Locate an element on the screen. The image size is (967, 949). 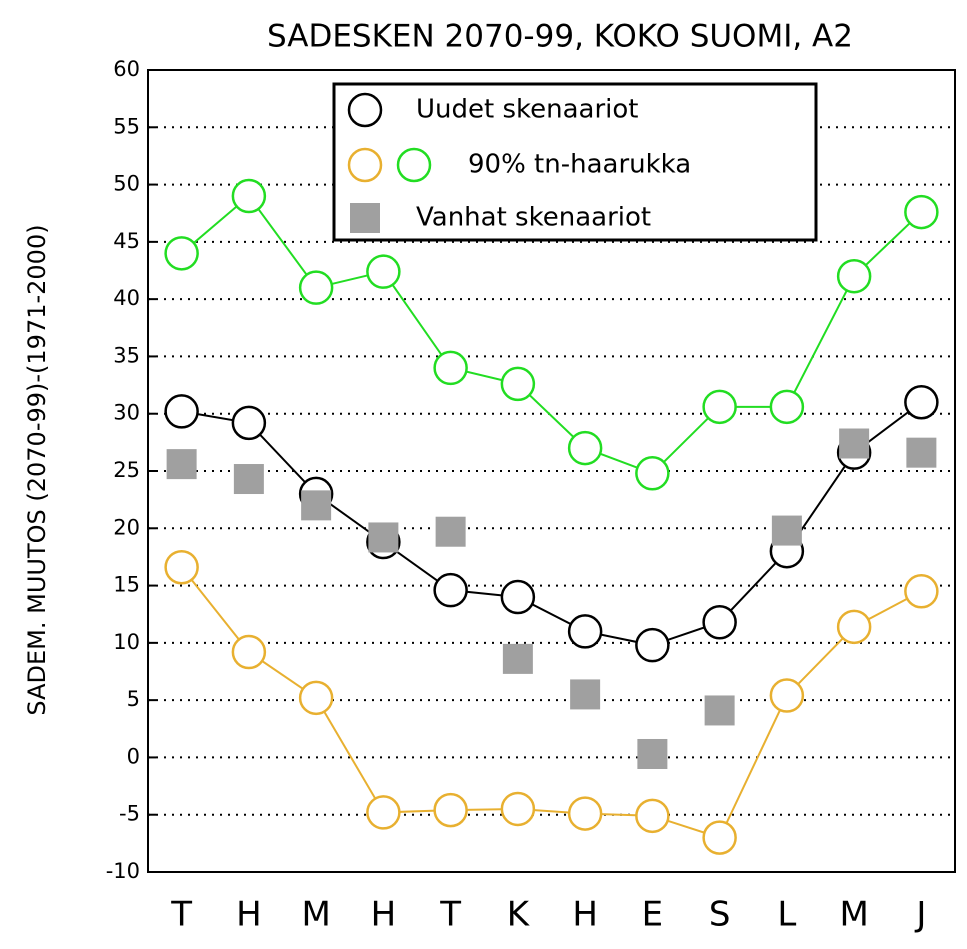
y-tick-label: 25 is located at coordinates (126, 470).